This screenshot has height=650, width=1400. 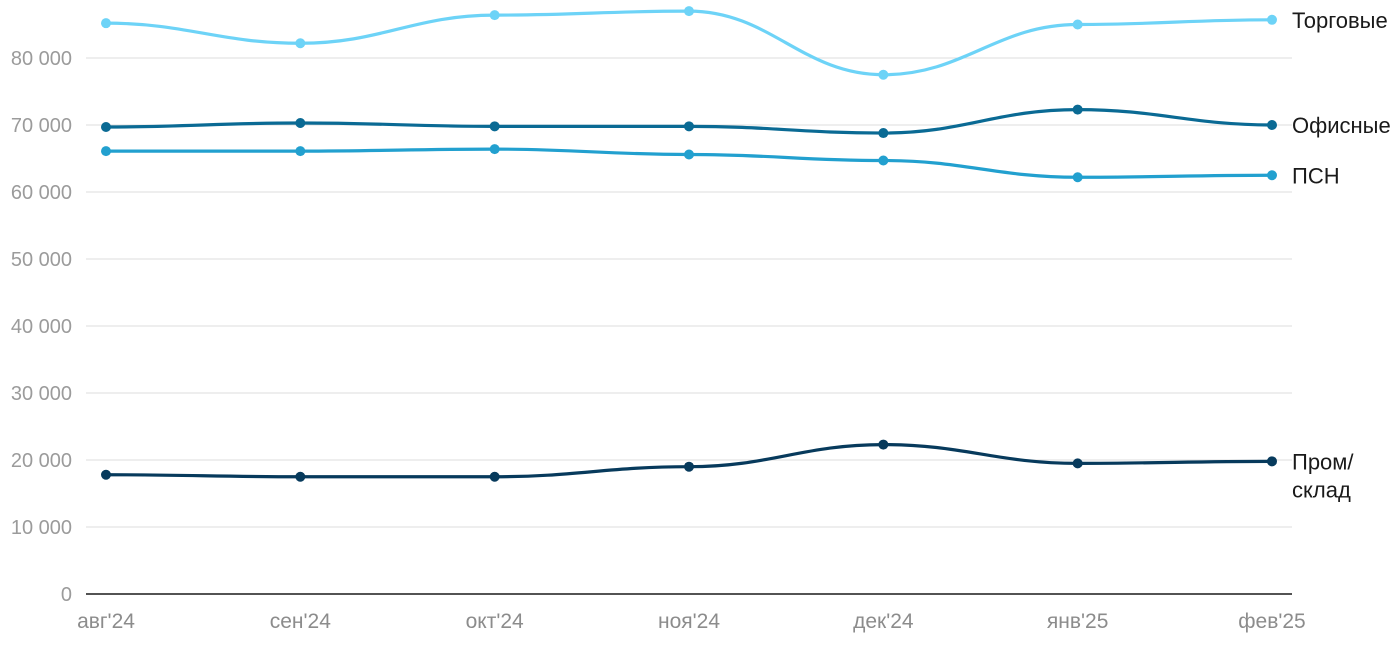 I want to click on y-tick-label: 0, so click(x=66, y=595).